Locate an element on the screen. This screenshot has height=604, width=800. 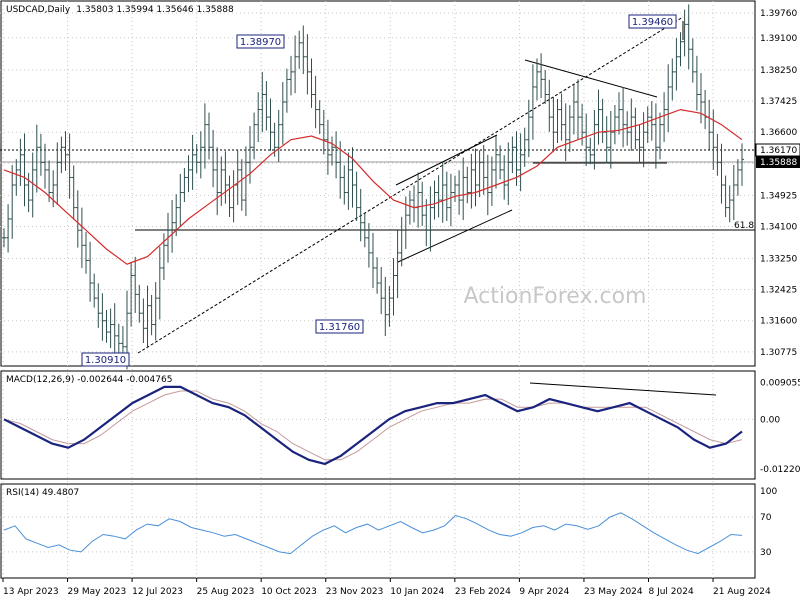
date-tick-label: 13 Apr 2023 is located at coordinates (31, 592).